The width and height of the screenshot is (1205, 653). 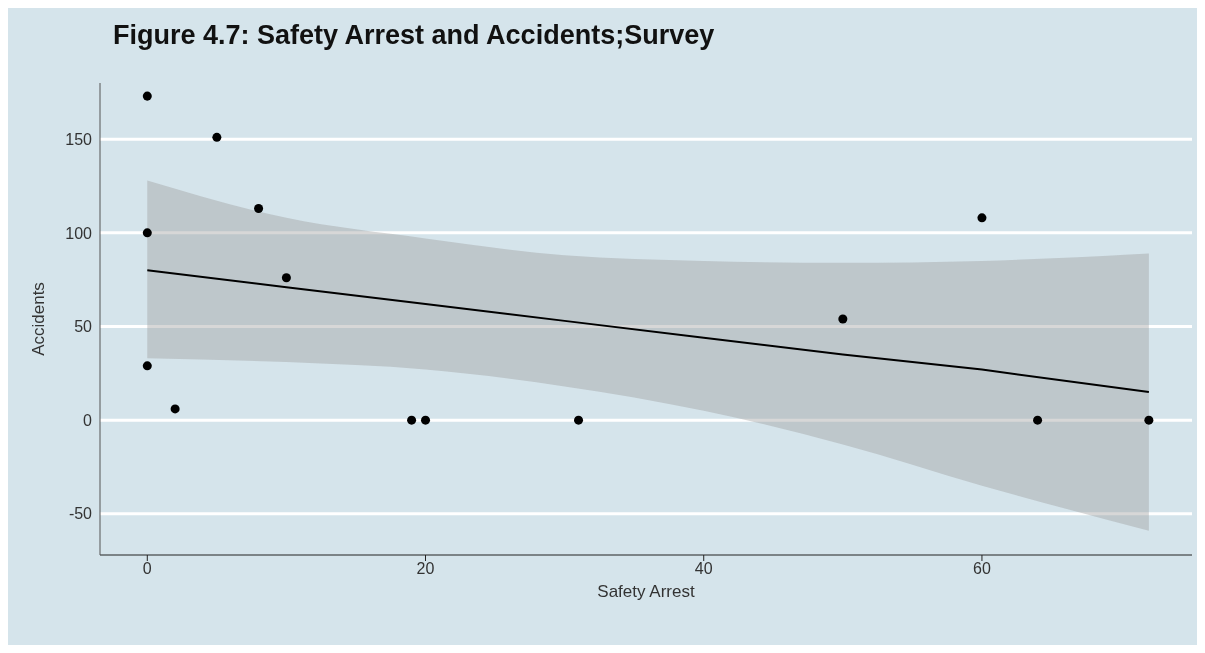 I want to click on x-tick-label: 20, so click(x=425, y=569).